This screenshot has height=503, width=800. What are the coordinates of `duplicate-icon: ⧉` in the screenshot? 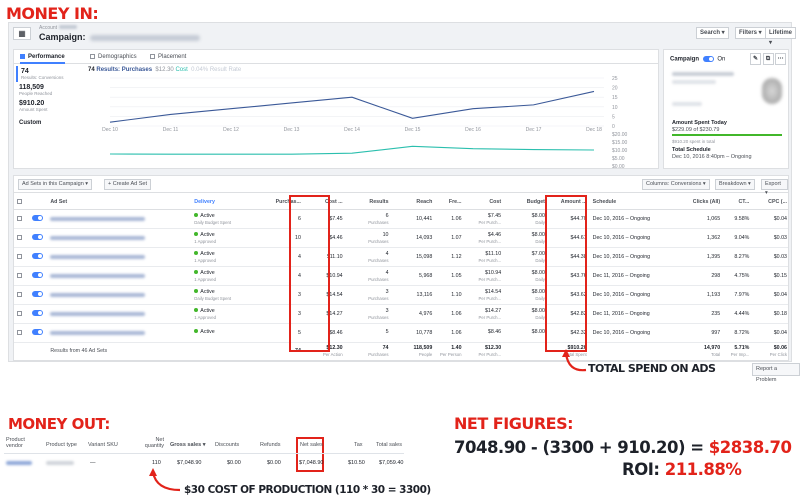 It's located at (768, 59).